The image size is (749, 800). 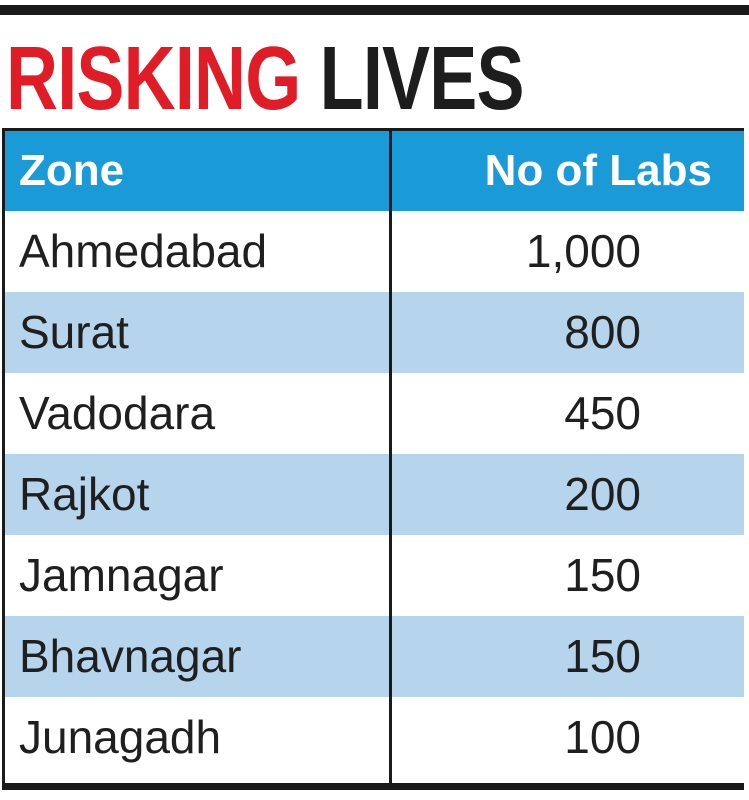 I want to click on headline-dark: LIVES, so click(x=422, y=79).